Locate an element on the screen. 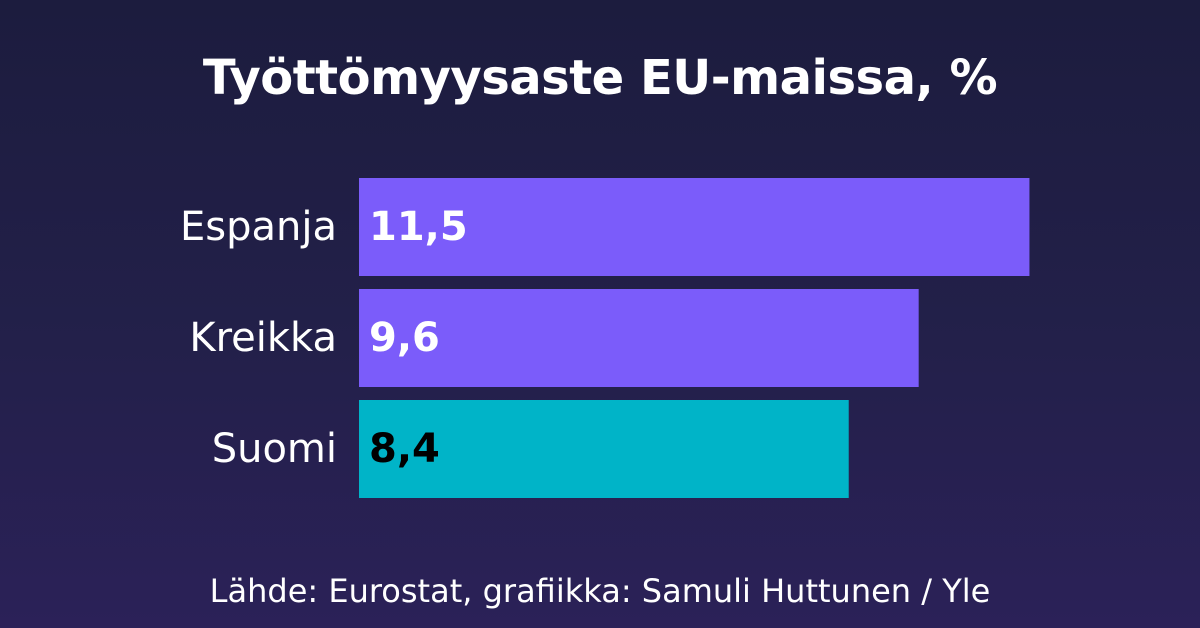 This screenshot has width=1200, height=628. bar-kreikka is located at coordinates (639, 338).